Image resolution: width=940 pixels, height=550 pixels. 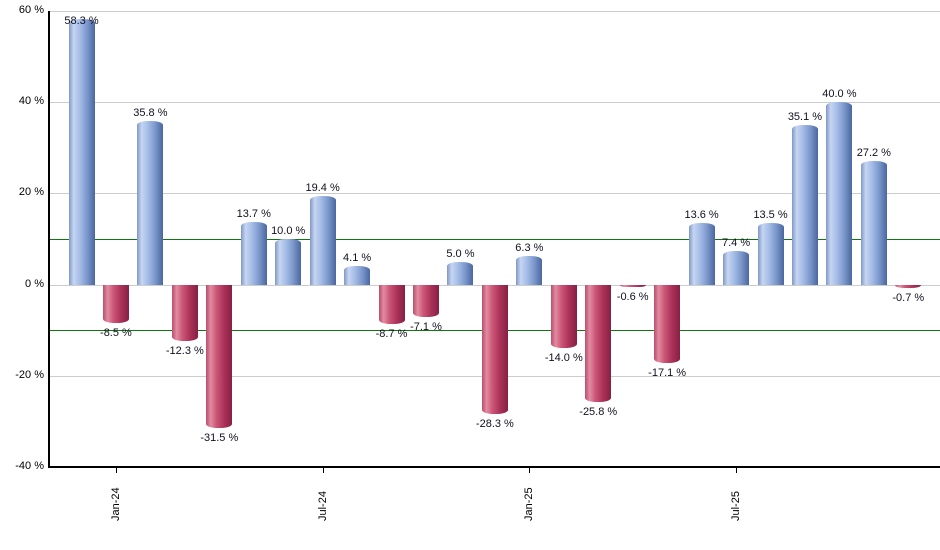 What do you see at coordinates (529, 247) in the screenshot?
I see `bar-value-label: 6.3 %` at bounding box center [529, 247].